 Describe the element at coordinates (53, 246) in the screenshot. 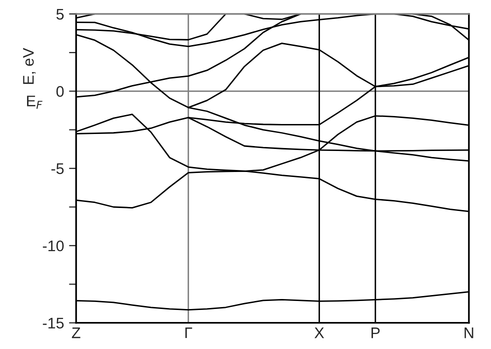

I see `y-tick-label: -10` at that location.